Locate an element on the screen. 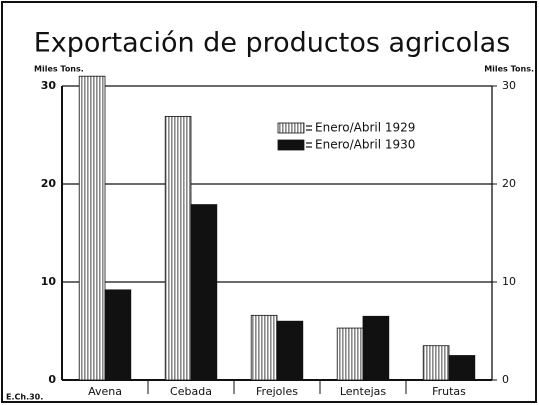 The height and width of the screenshot is (405, 539). y-tick-label: 10 is located at coordinates (49, 281).